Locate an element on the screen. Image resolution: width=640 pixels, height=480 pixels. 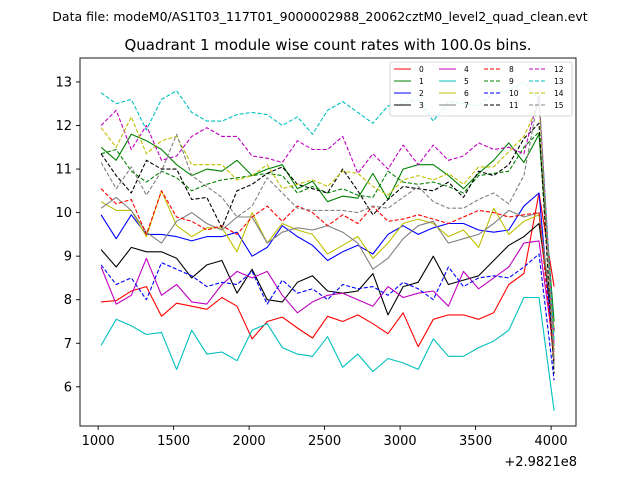
legend-label-1: 1 is located at coordinates (421, 81).